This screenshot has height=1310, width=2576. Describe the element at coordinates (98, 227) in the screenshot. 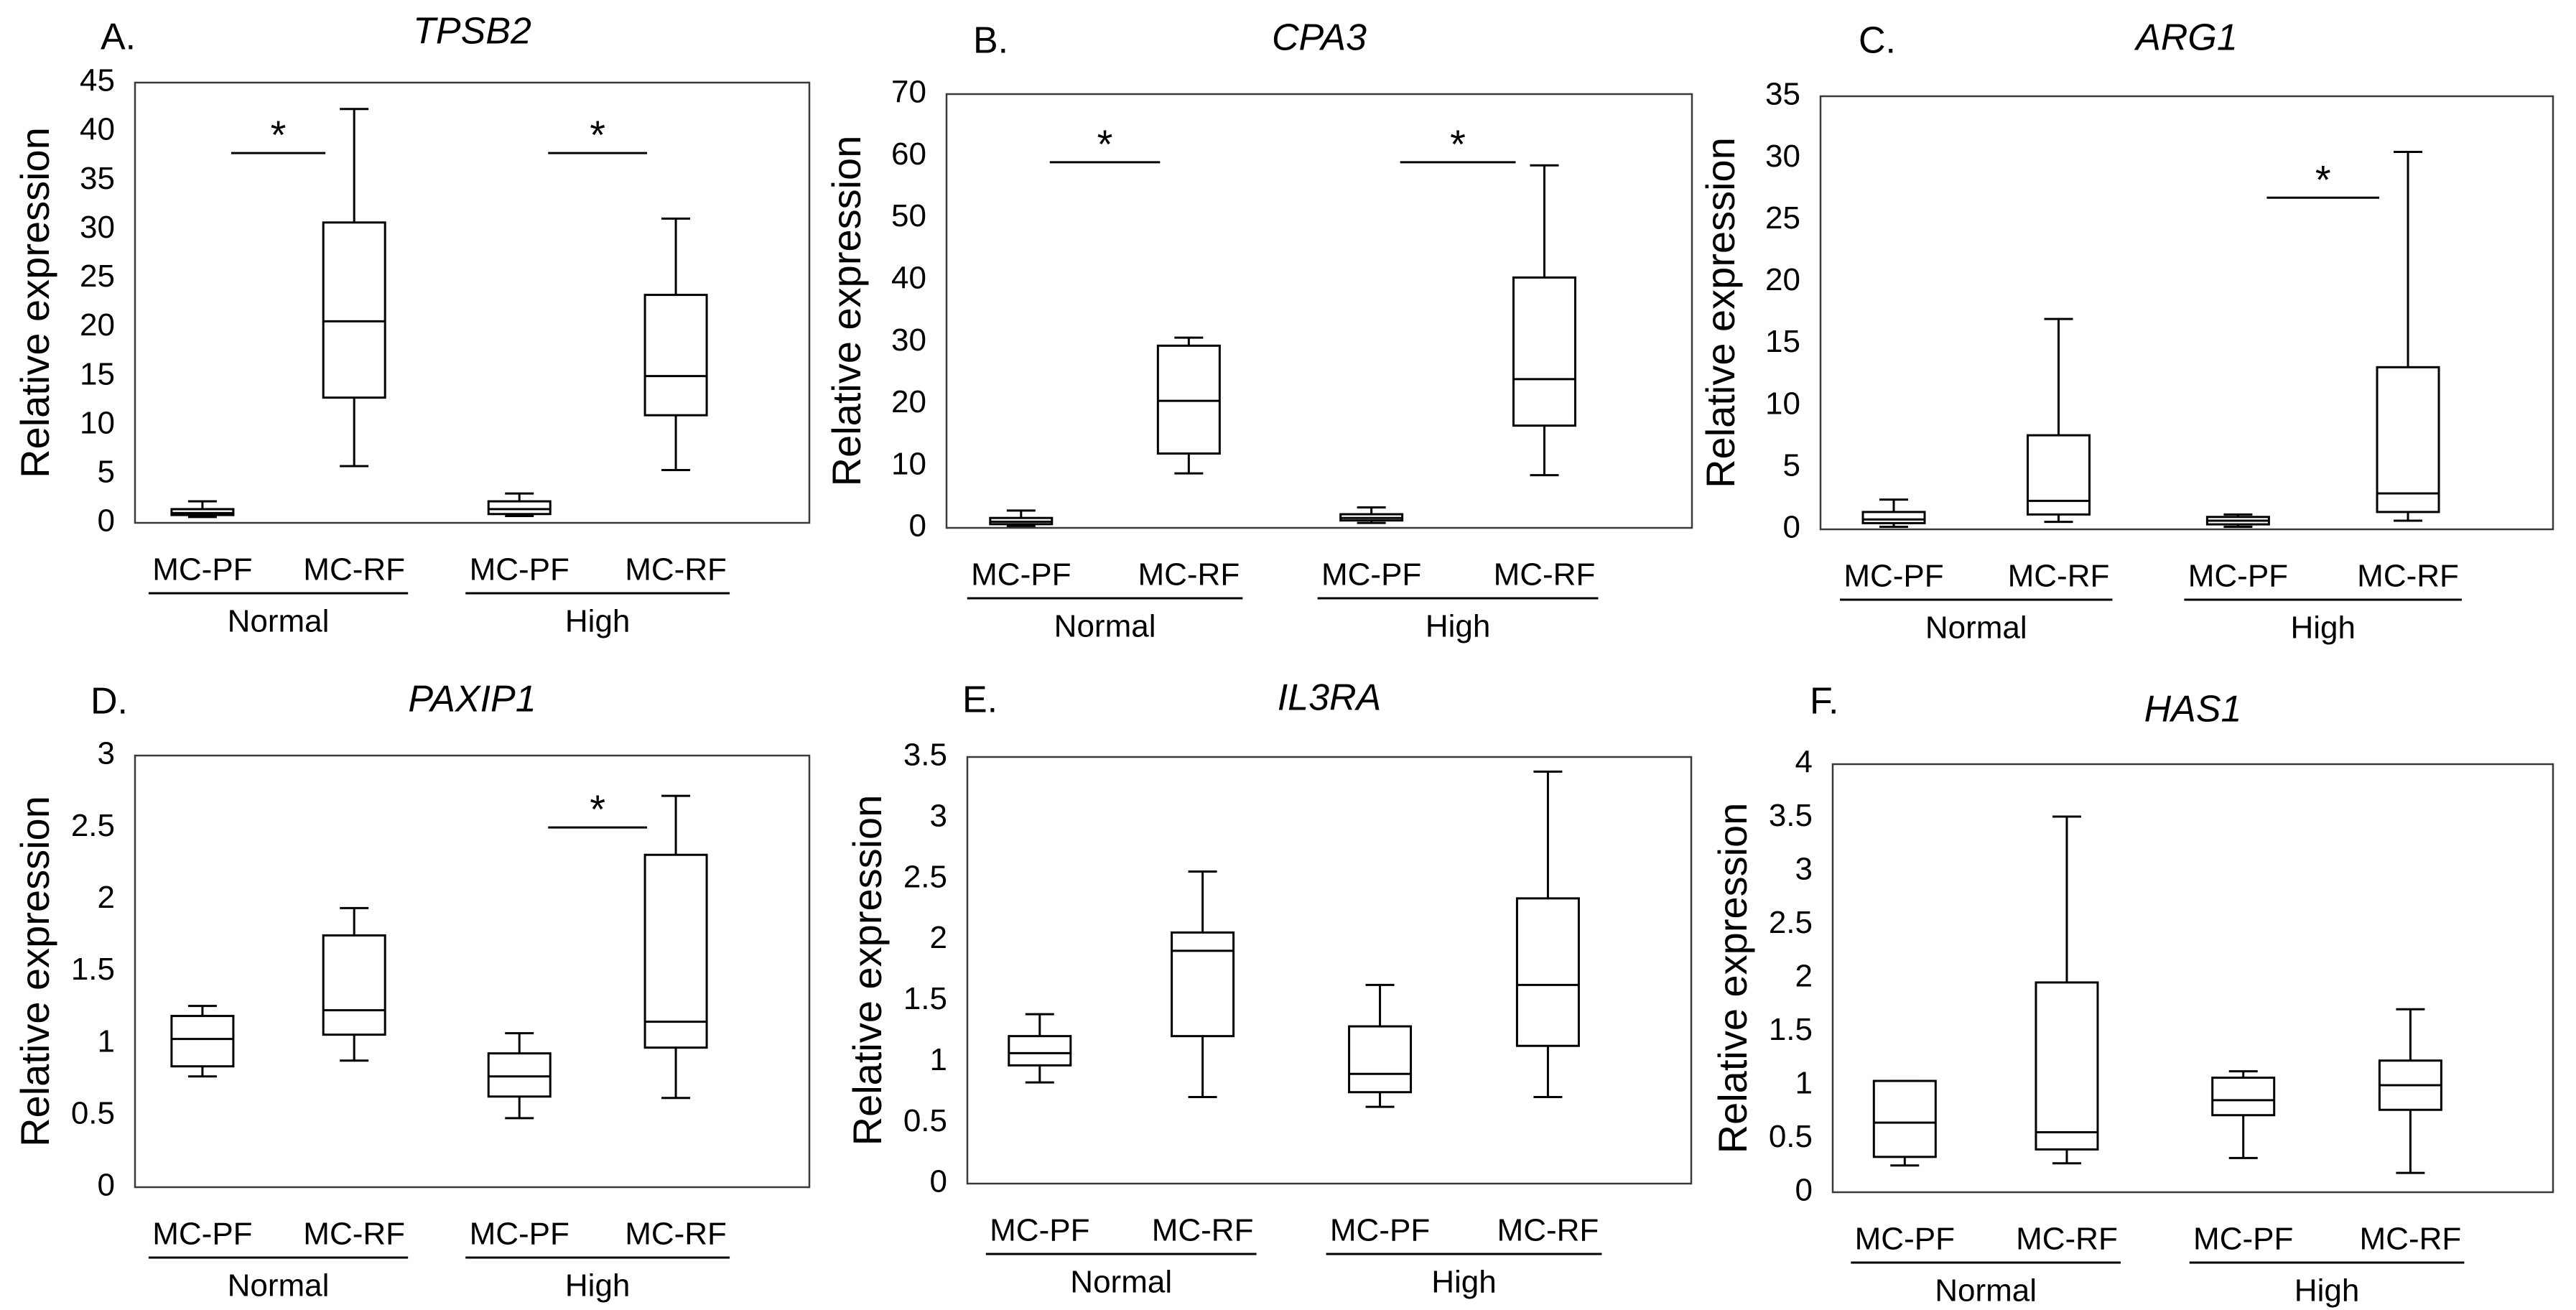

I see `y-tick-label: 30` at that location.